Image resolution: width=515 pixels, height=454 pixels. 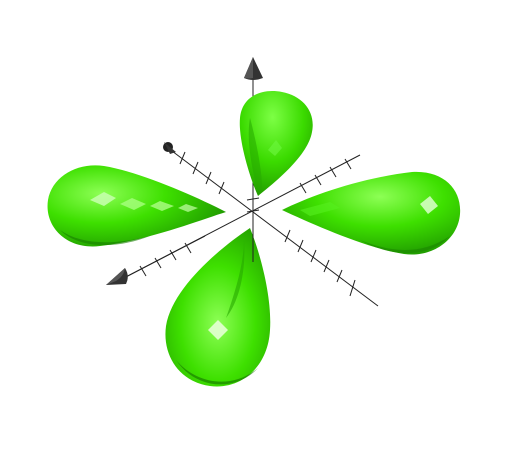 I want to click on vertical-axis-ticks, so click(x=253, y=205).